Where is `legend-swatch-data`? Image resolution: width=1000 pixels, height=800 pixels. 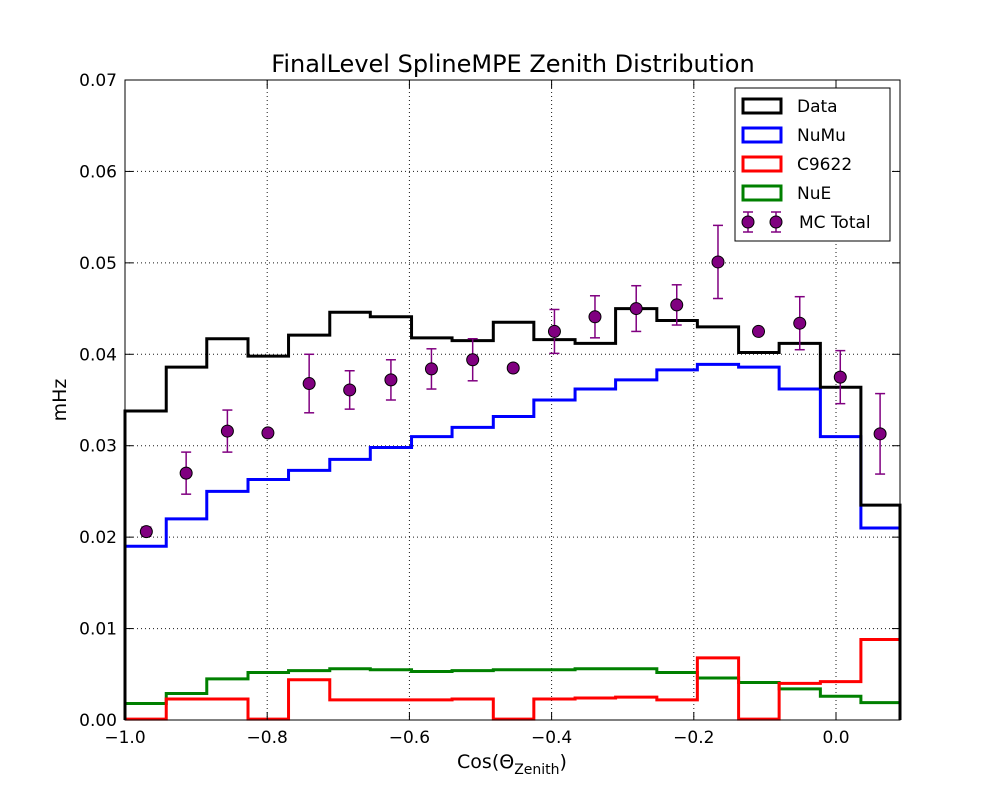 legend-swatch-data is located at coordinates (762, 106).